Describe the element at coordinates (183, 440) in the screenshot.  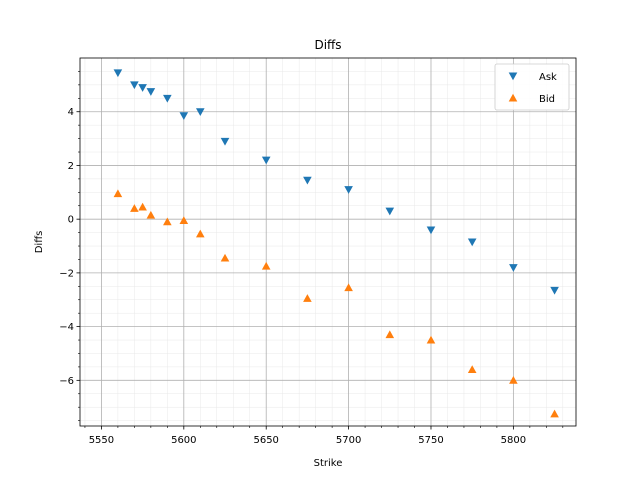
I see `x-tick-label: 5600` at that location.